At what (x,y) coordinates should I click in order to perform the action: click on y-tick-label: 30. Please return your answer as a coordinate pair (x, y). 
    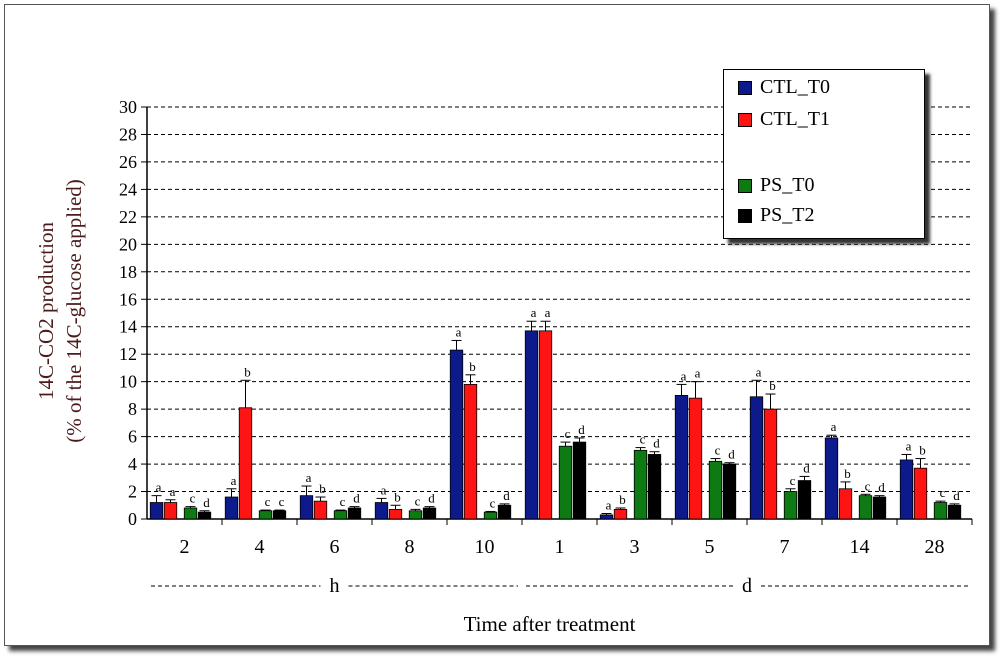
    Looking at the image, I should click on (128, 107).